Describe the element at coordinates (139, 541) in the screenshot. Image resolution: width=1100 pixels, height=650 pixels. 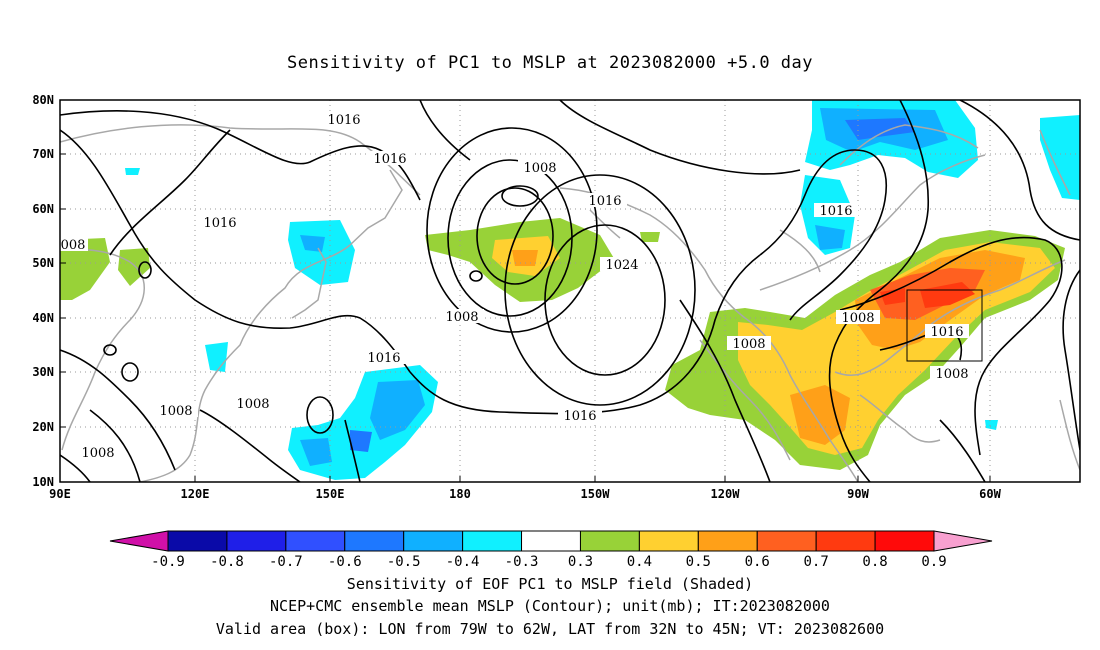
I see `colorbar-end-low` at that location.